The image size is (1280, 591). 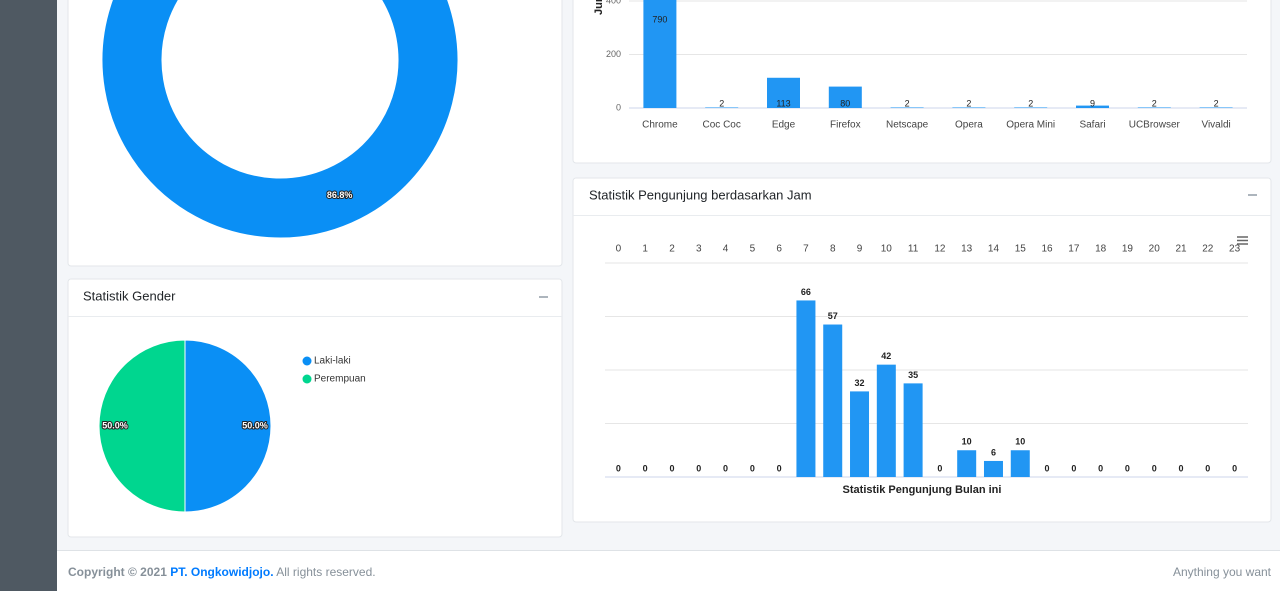 I want to click on company-link: PT. Ongkowidjojo., so click(x=221, y=572).